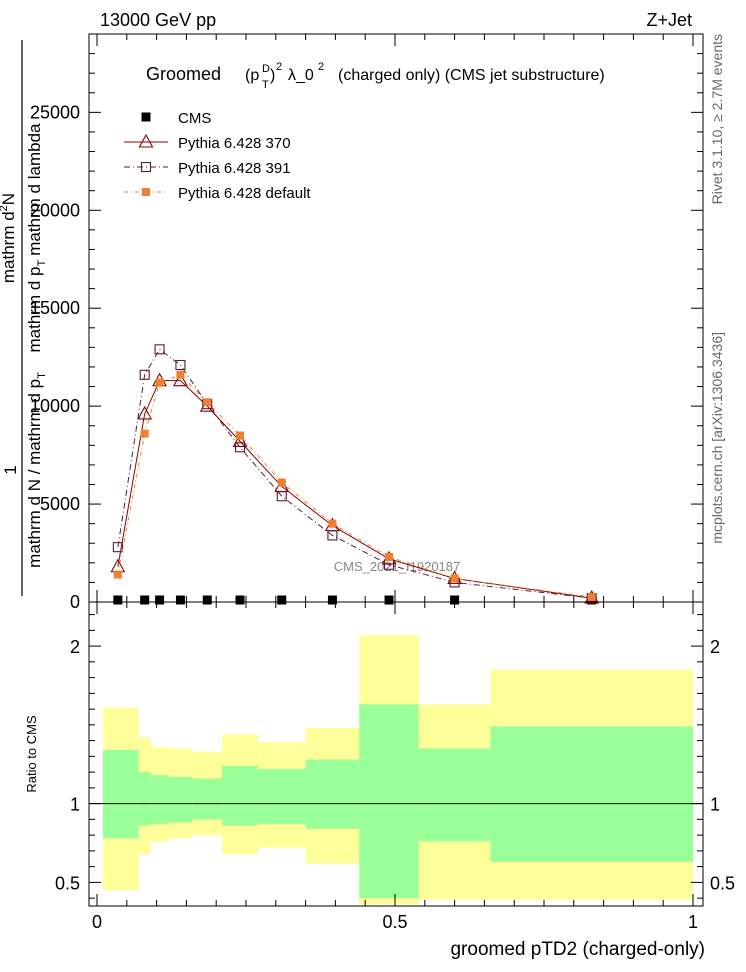  What do you see at coordinates (722, 883) in the screenshot?
I see `ratio-ytick-label-right: 0.5` at bounding box center [722, 883].